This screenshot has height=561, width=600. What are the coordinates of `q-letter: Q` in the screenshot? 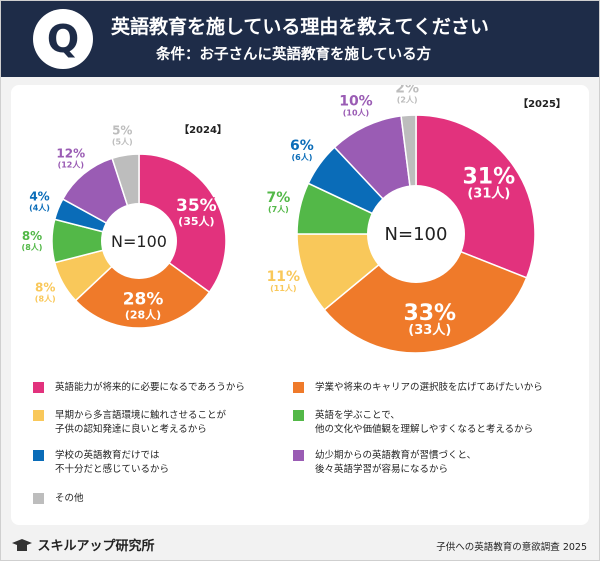 It's located at (63, 39).